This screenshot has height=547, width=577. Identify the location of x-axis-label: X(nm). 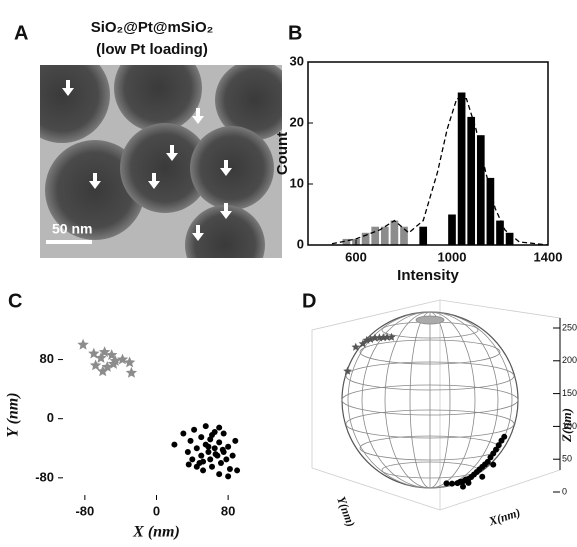
(504, 517).